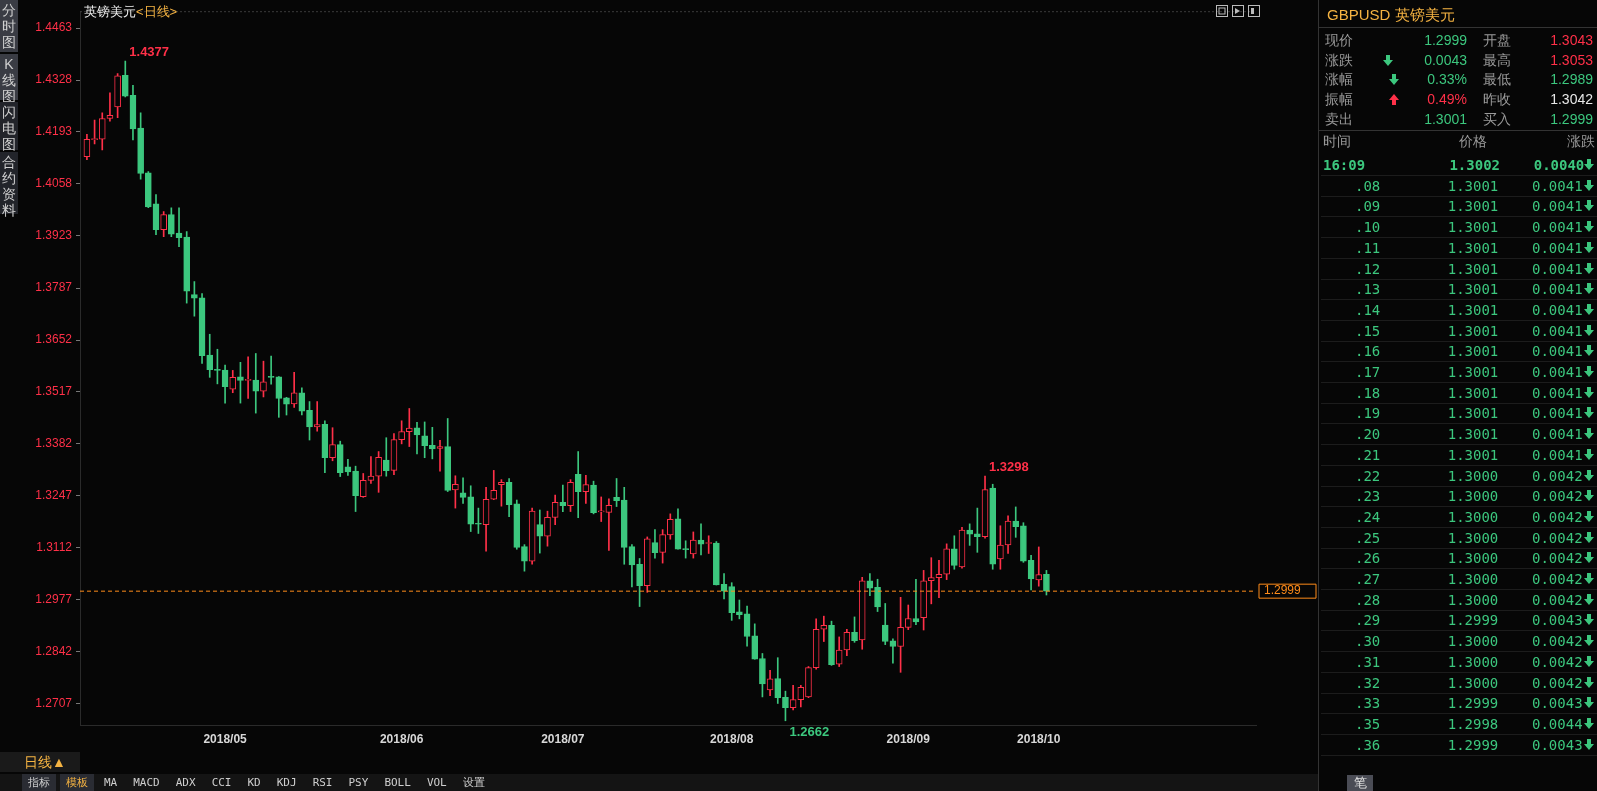 The height and width of the screenshot is (791, 1597). What do you see at coordinates (54, 287) in the screenshot?
I see `y-tick-label: 1.3787` at bounding box center [54, 287].